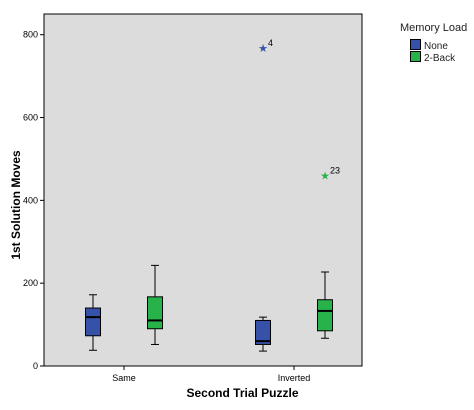 This screenshot has width=474, height=410. I want to click on legend-swatch-2back, so click(415, 56).